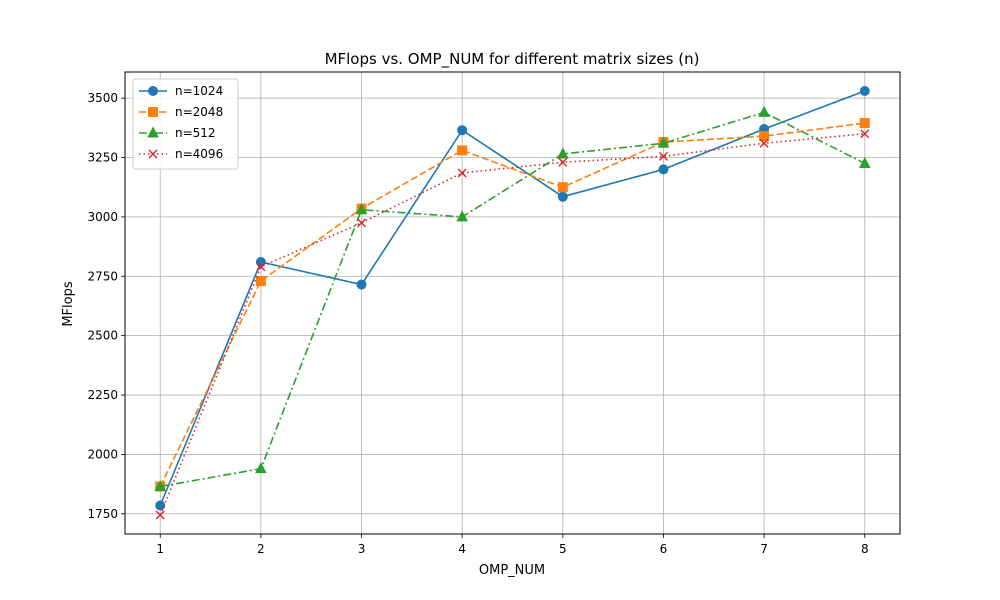 This screenshot has height=600, width=1000. I want to click on x-tick-label: 4, so click(462, 549).